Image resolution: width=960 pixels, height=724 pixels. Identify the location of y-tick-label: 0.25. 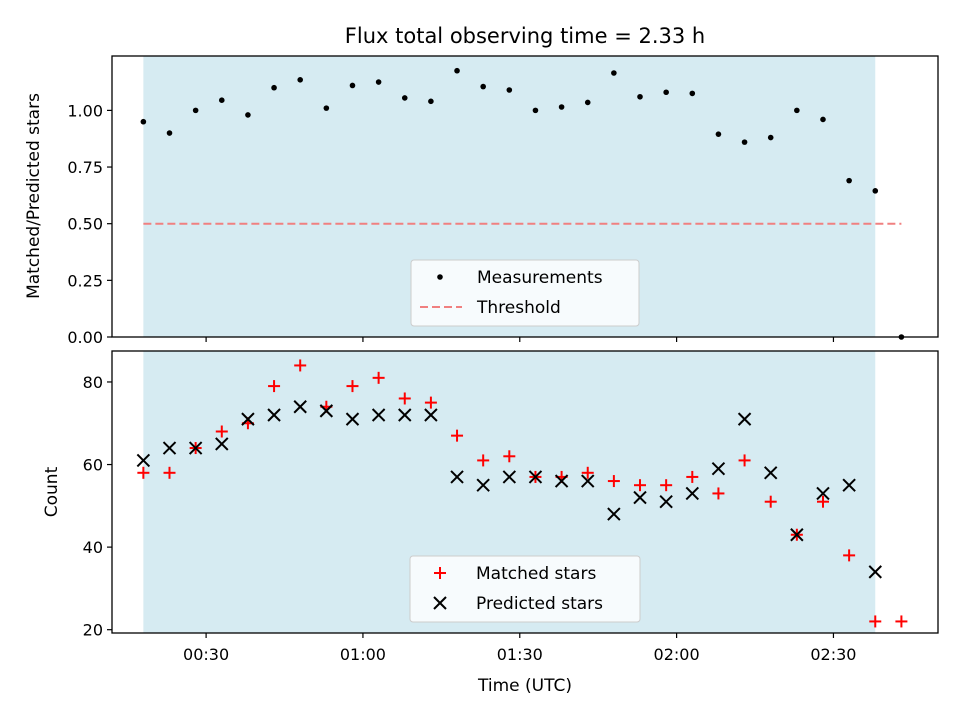
(85, 280).